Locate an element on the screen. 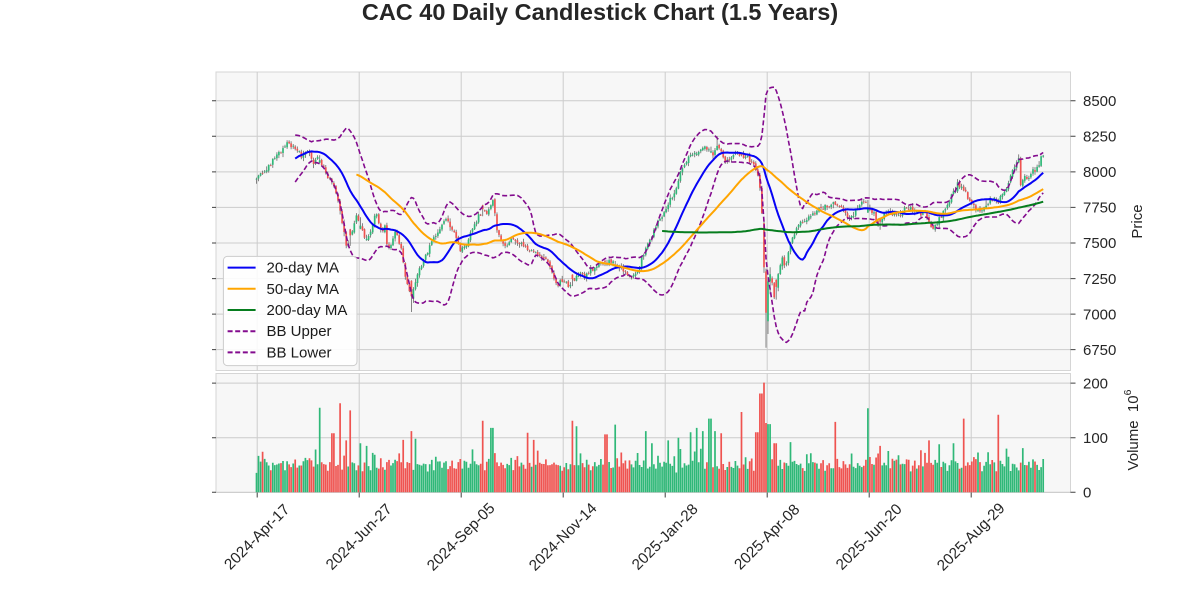  svg-text: 8250 is located at coordinates (1099, 137).